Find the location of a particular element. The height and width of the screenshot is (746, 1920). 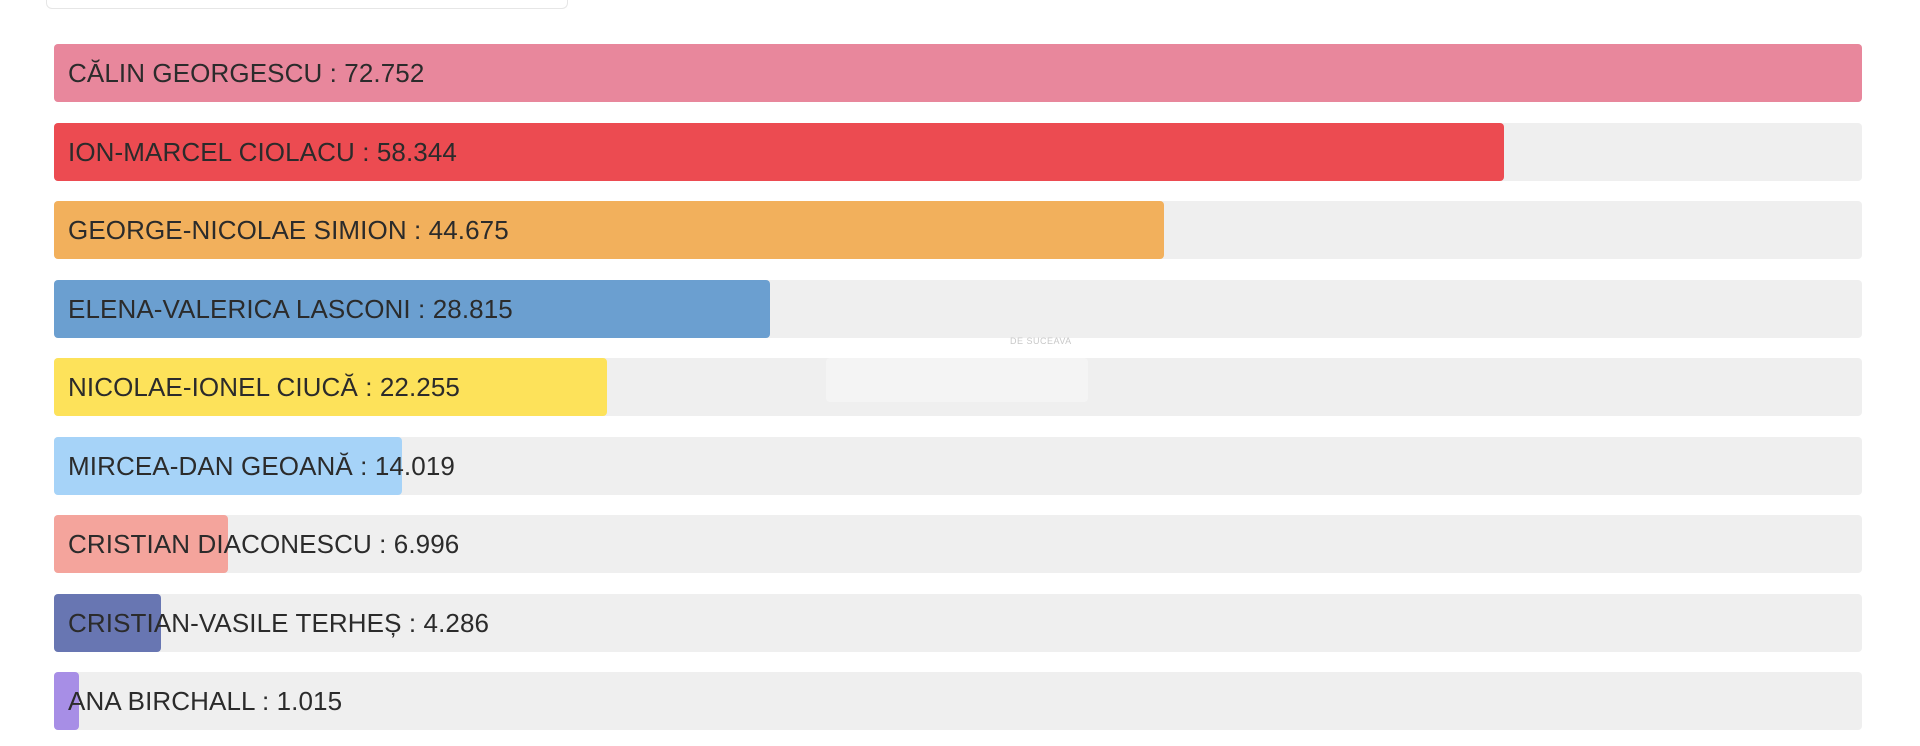

watermark-overlay is located at coordinates (957, 380).